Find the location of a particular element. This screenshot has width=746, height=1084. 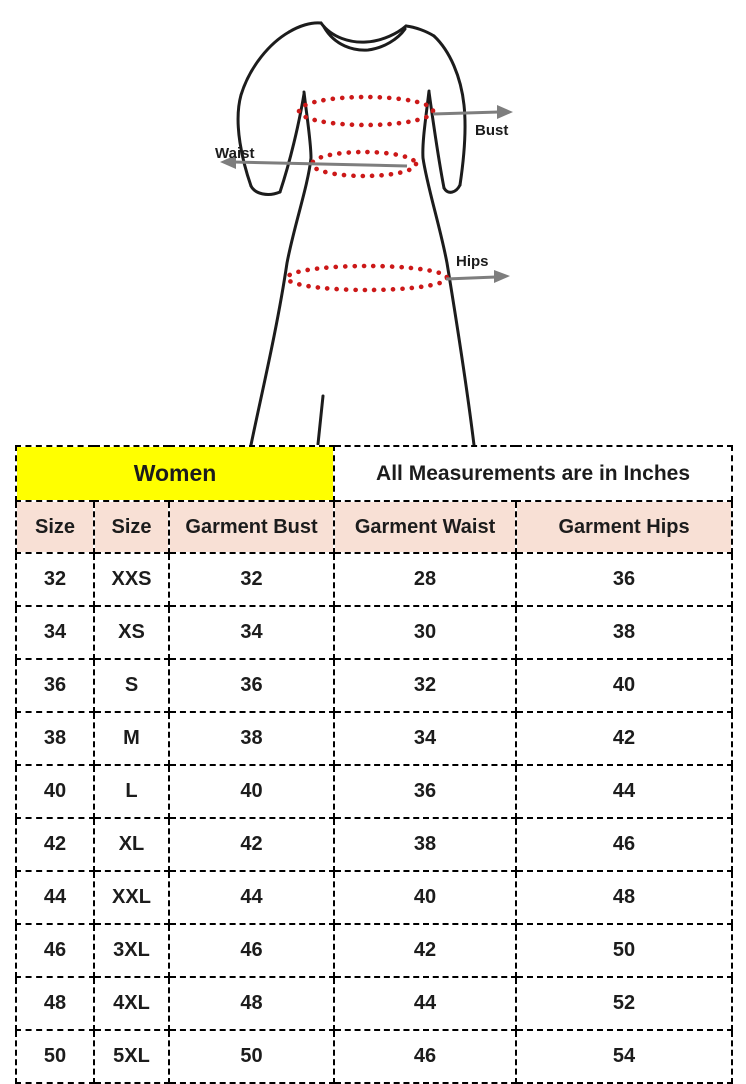

table-cell: XS is located at coordinates (131, 632).